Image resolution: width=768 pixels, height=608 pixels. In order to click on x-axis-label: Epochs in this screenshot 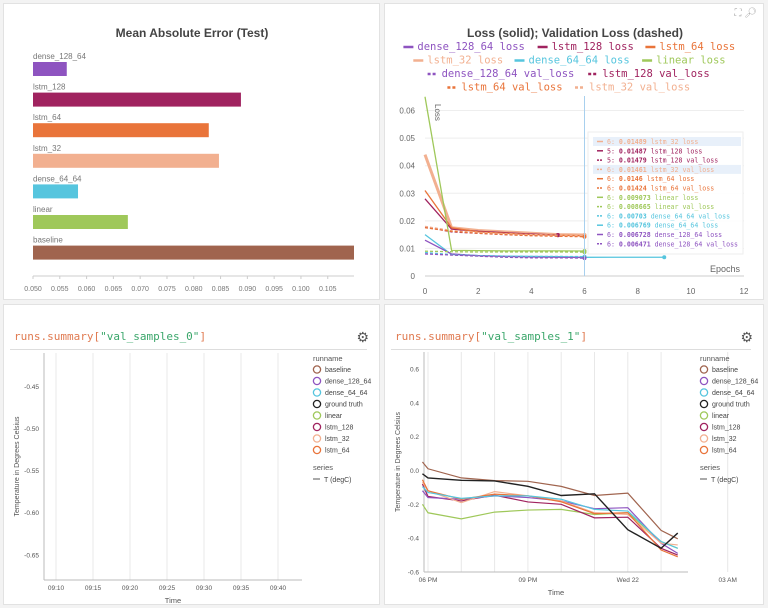, I will do `click(725, 269)`.